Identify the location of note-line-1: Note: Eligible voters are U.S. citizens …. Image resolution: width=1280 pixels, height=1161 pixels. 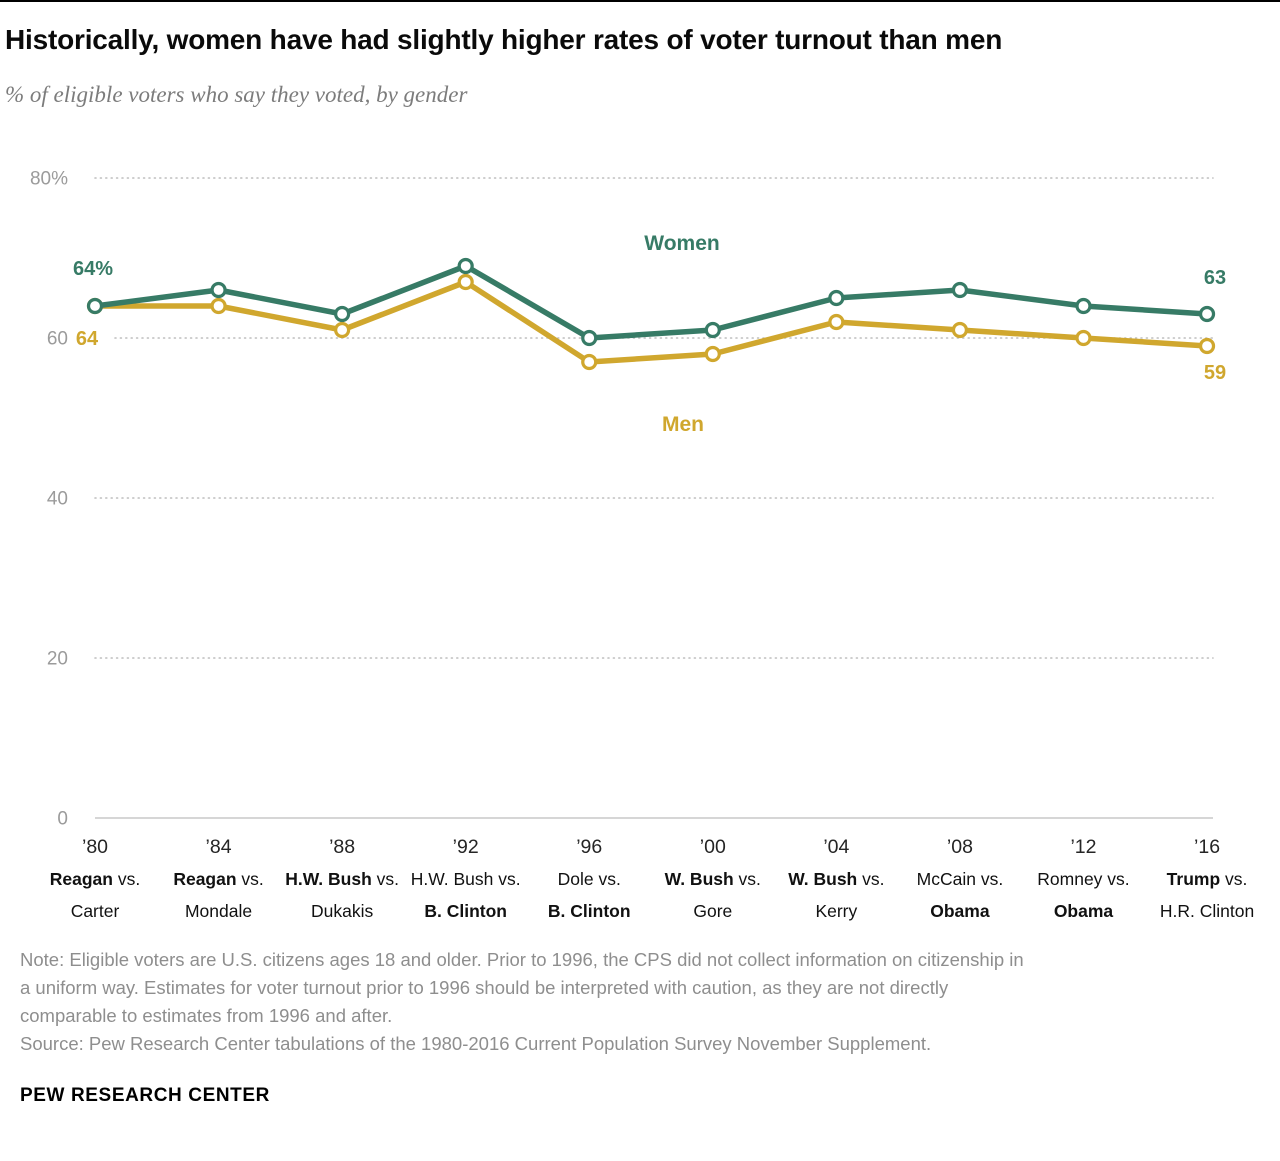
(522, 959).